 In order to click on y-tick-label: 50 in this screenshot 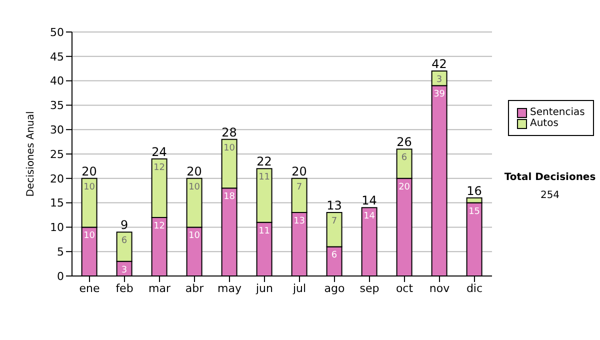, I will do `click(57, 32)`.